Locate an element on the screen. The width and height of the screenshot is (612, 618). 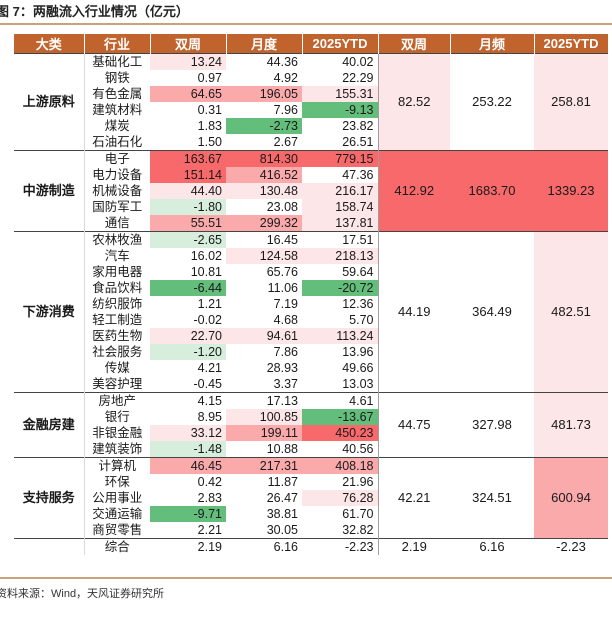
ytd-value: 76.28 is located at coordinates (340, 498).